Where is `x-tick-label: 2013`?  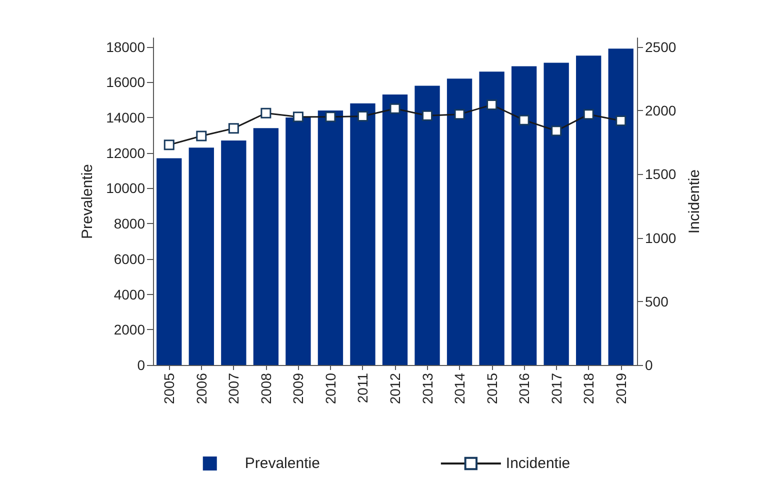
x-tick-label: 2013 is located at coordinates (427, 388).